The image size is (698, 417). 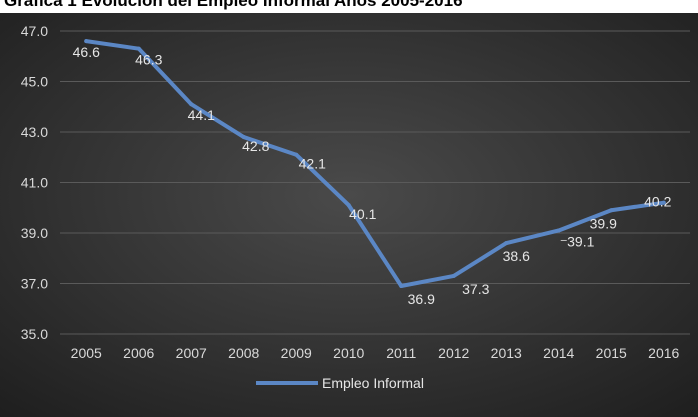 I want to click on x-tick-label-3: 2008, so click(x=243, y=353).